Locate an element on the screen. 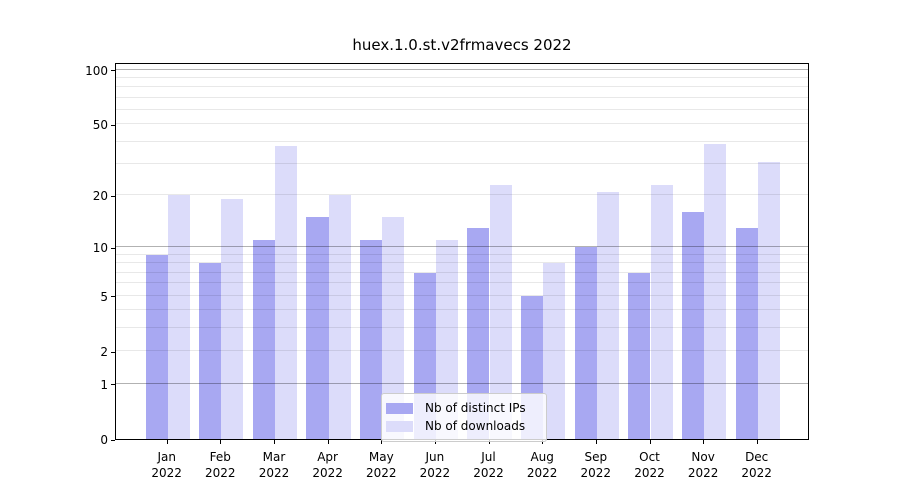  bar-downloads-oct is located at coordinates (661, 311).